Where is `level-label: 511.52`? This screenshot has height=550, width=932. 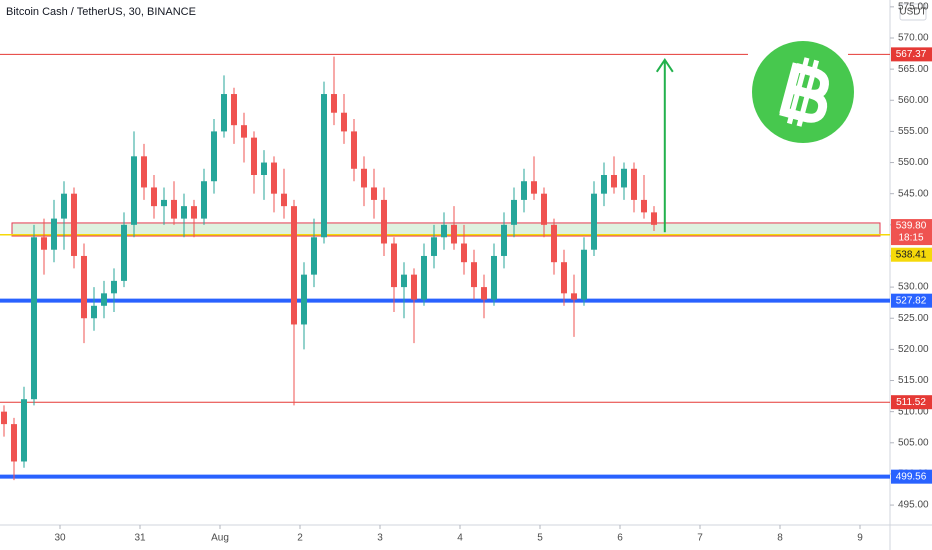
level-label: 511.52 is located at coordinates (911, 402).